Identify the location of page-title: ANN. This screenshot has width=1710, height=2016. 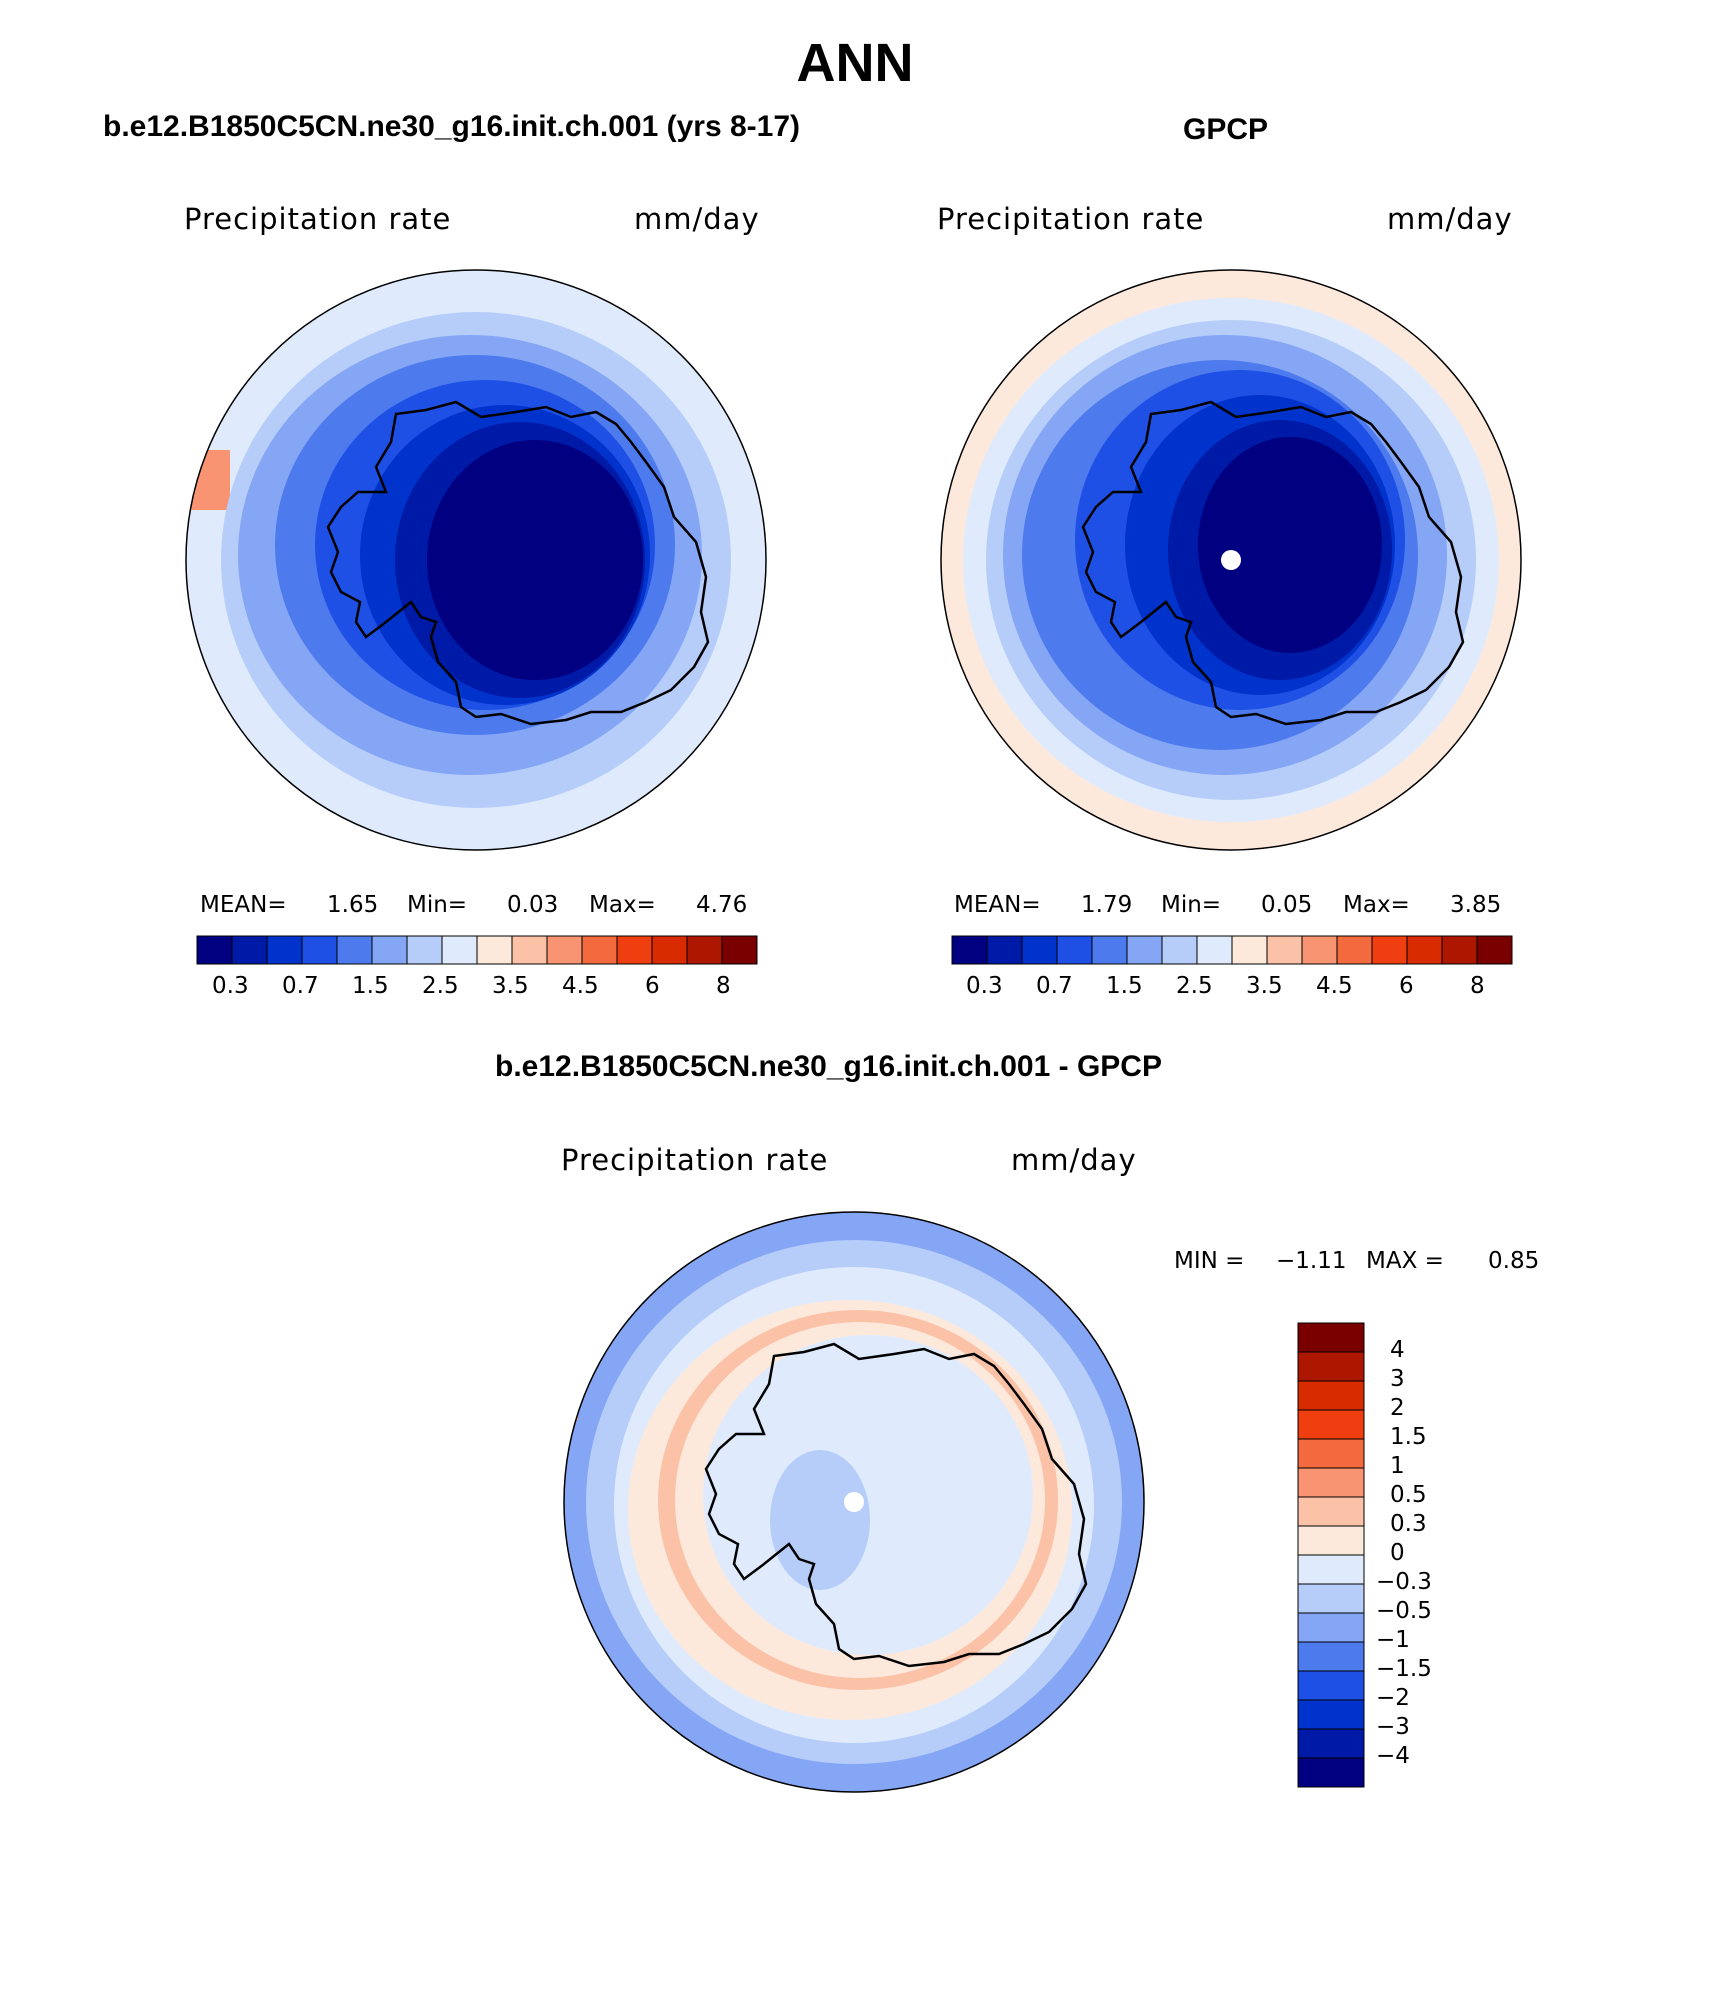
(855, 63).